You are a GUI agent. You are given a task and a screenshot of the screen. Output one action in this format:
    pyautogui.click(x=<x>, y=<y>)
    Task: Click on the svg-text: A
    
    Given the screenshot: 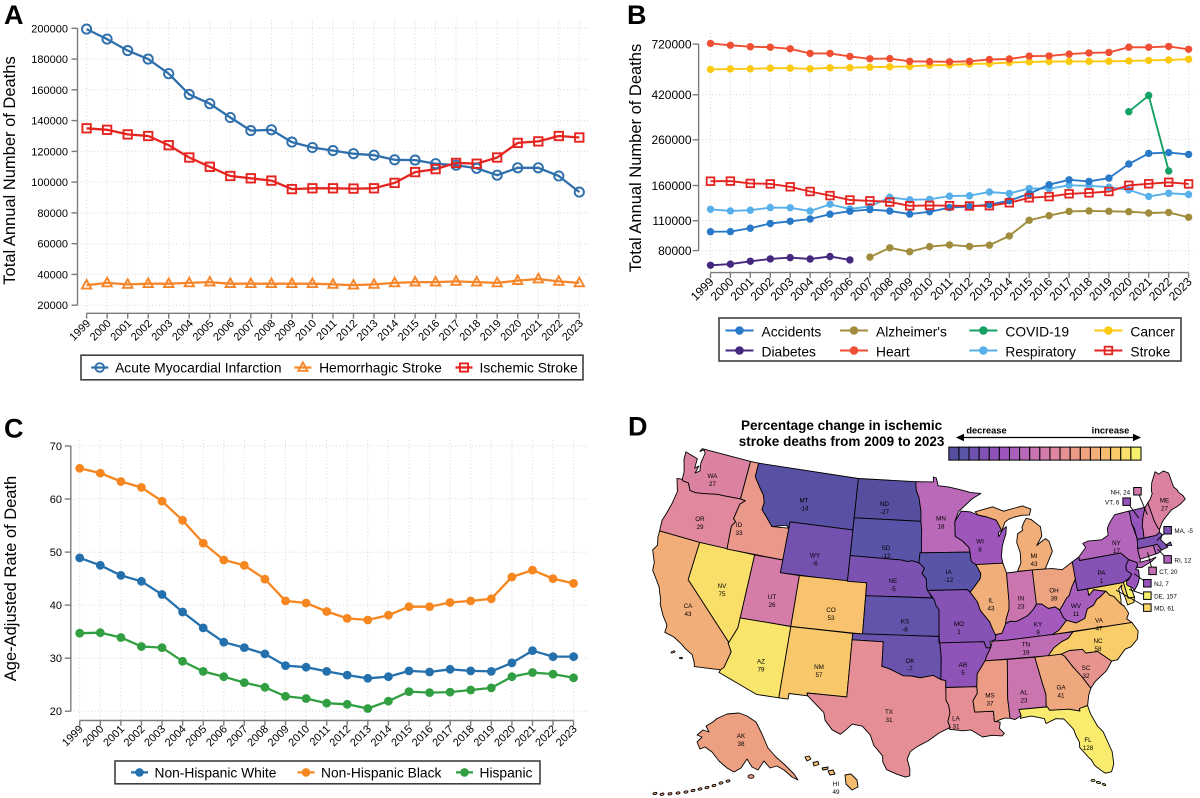 What is the action you would take?
    pyautogui.click(x=14, y=15)
    